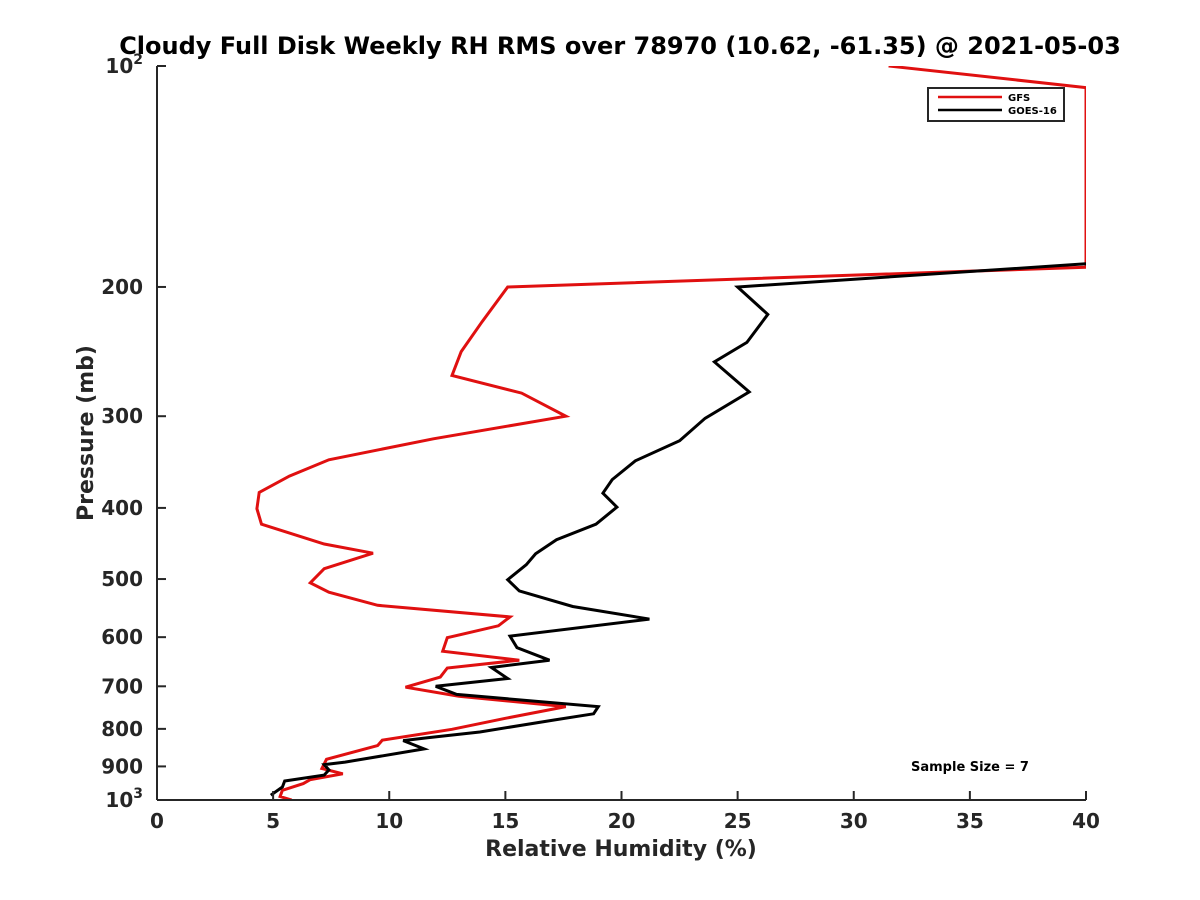 The width and height of the screenshot is (1200, 900). What do you see at coordinates (389, 821) in the screenshot?
I see `x-tick-label: 10` at bounding box center [389, 821].